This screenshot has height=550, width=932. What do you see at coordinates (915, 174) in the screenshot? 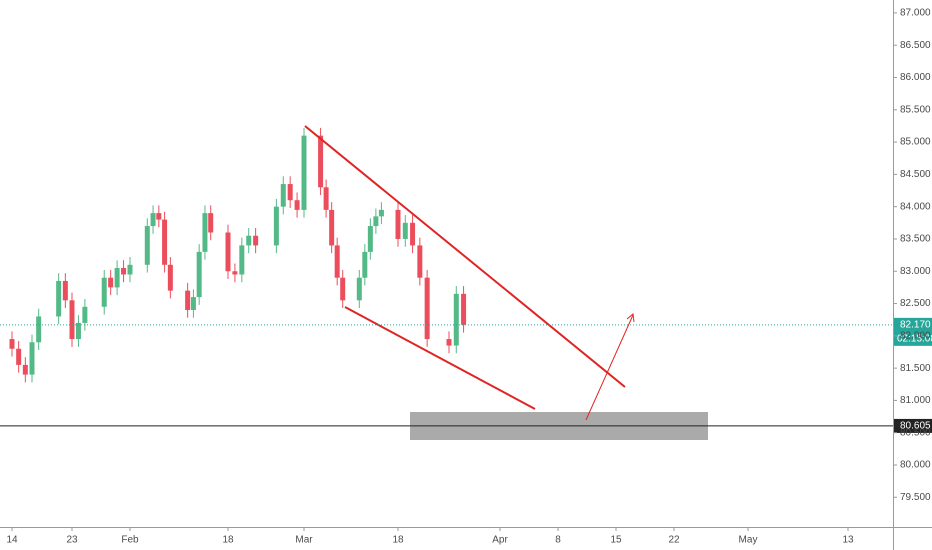
I see `y-tick-label: 84.500` at bounding box center [915, 174].